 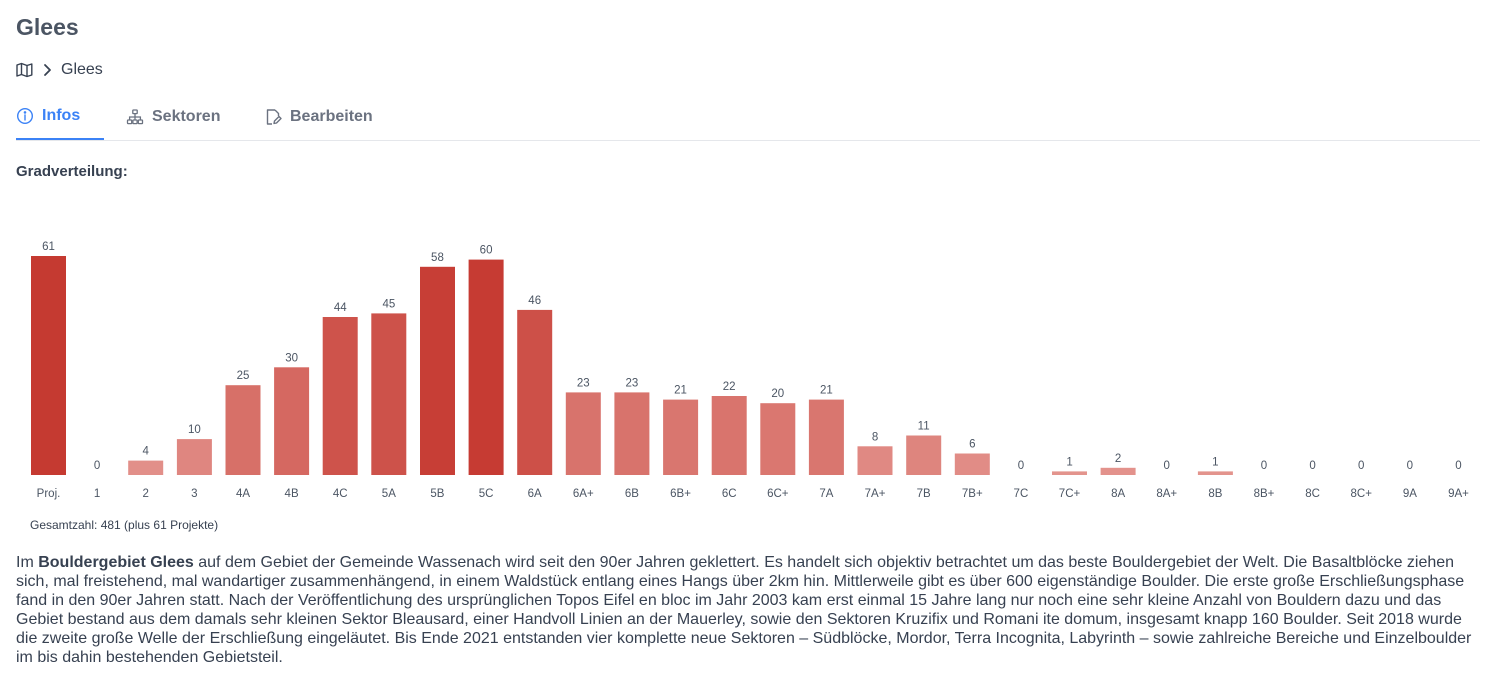 What do you see at coordinates (778, 494) in the screenshot?
I see `tick-label-6C+: 6C+` at bounding box center [778, 494].